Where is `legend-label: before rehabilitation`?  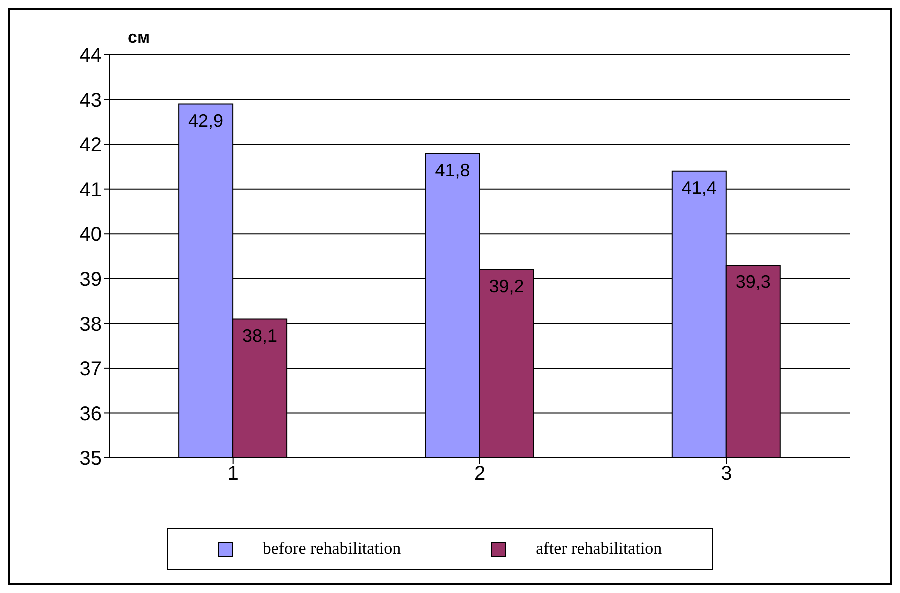 legend-label: before rehabilitation is located at coordinates (332, 549).